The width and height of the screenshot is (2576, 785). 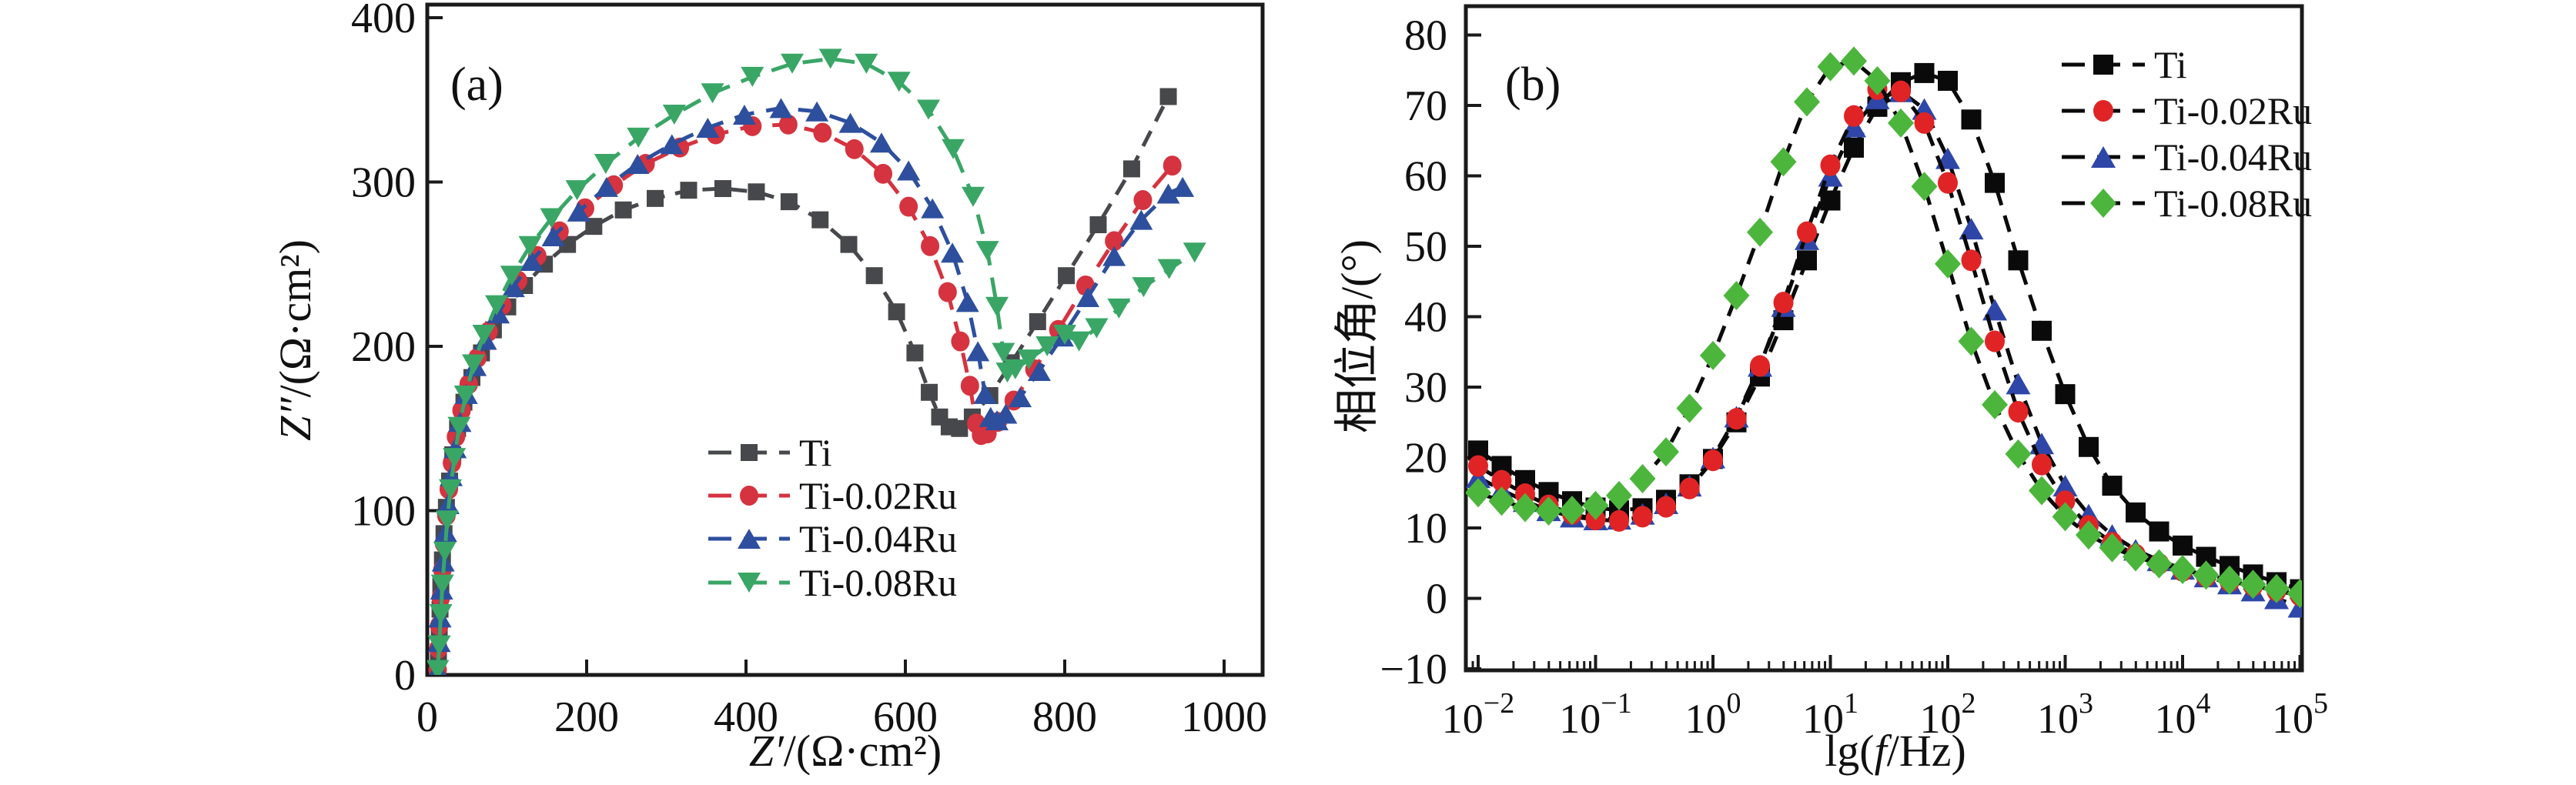 What do you see at coordinates (1425, 36) in the screenshot?
I see `y-tick-label: 80` at bounding box center [1425, 36].